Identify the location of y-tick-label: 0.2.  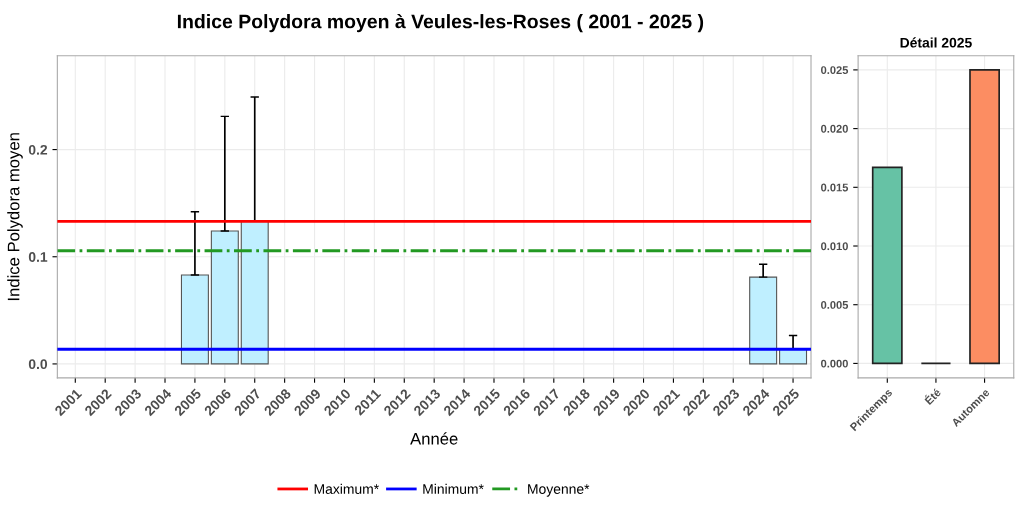
(38, 149).